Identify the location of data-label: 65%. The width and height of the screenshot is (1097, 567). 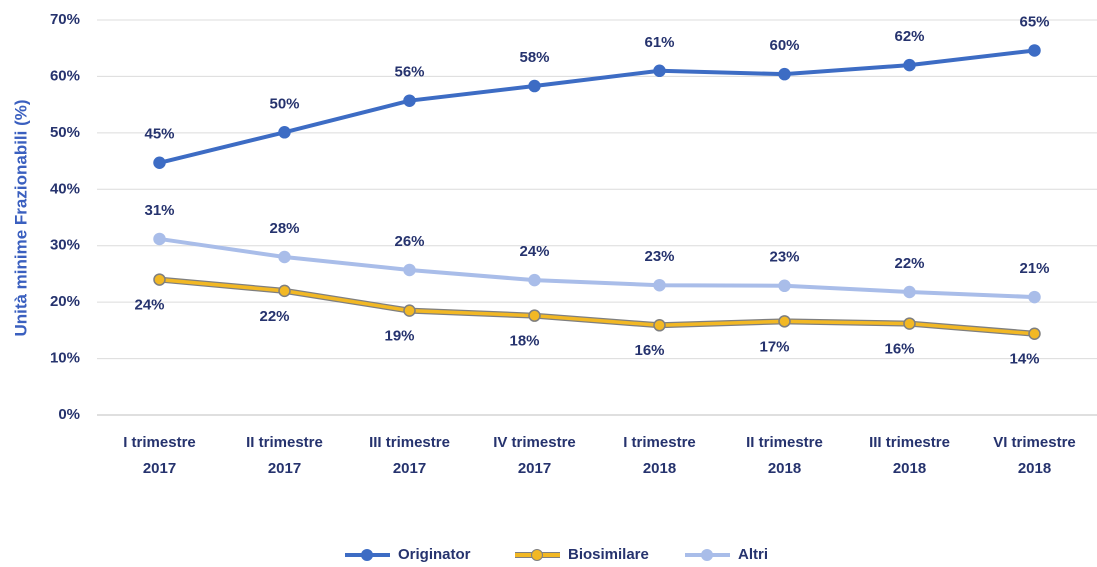
(1034, 21).